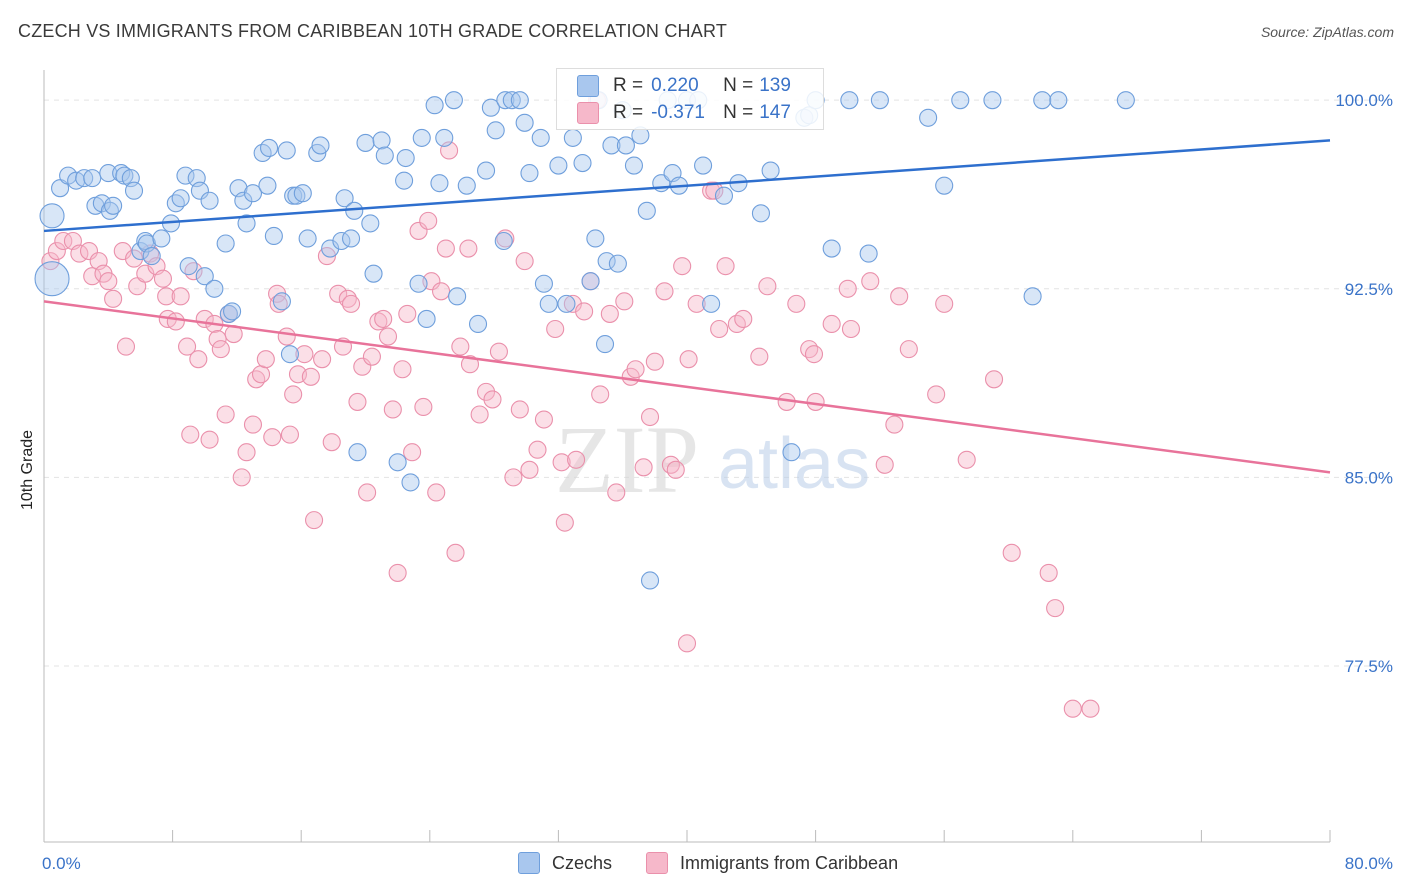 The image size is (1406, 892). Describe the element at coordinates (684, 113) in the screenshot. I see `stats-row-caribbean: R = -0.371 N = 147` at that location.